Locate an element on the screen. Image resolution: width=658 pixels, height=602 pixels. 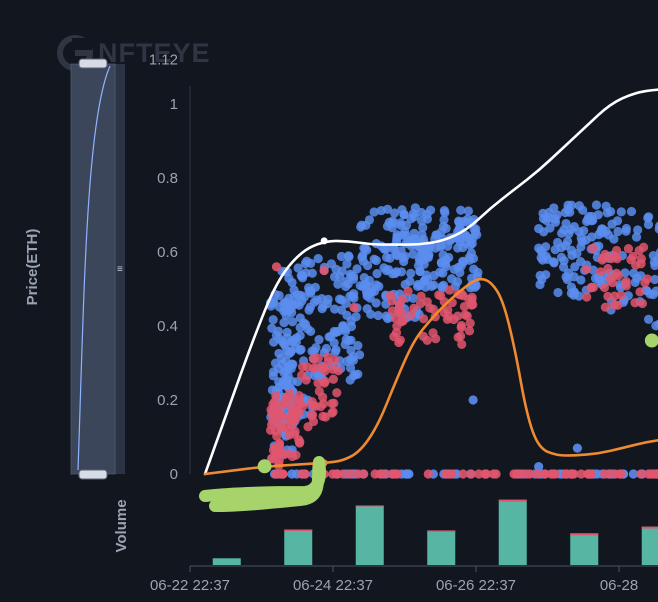
grip-icon: ≡ is located at coordinates (120, 269).